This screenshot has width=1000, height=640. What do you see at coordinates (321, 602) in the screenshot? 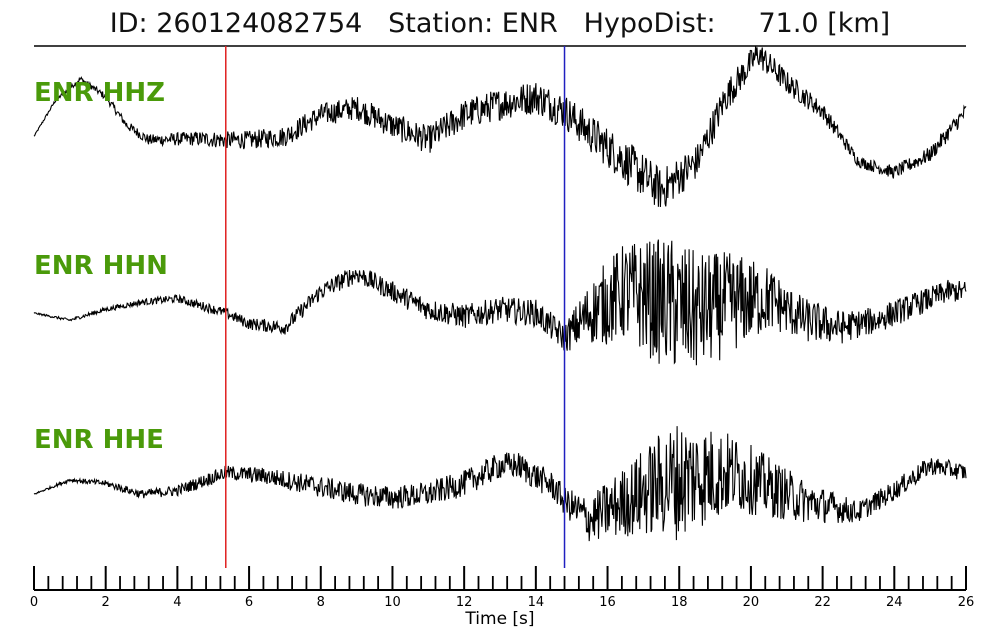
I see `x-tick-label: 8` at bounding box center [321, 602].